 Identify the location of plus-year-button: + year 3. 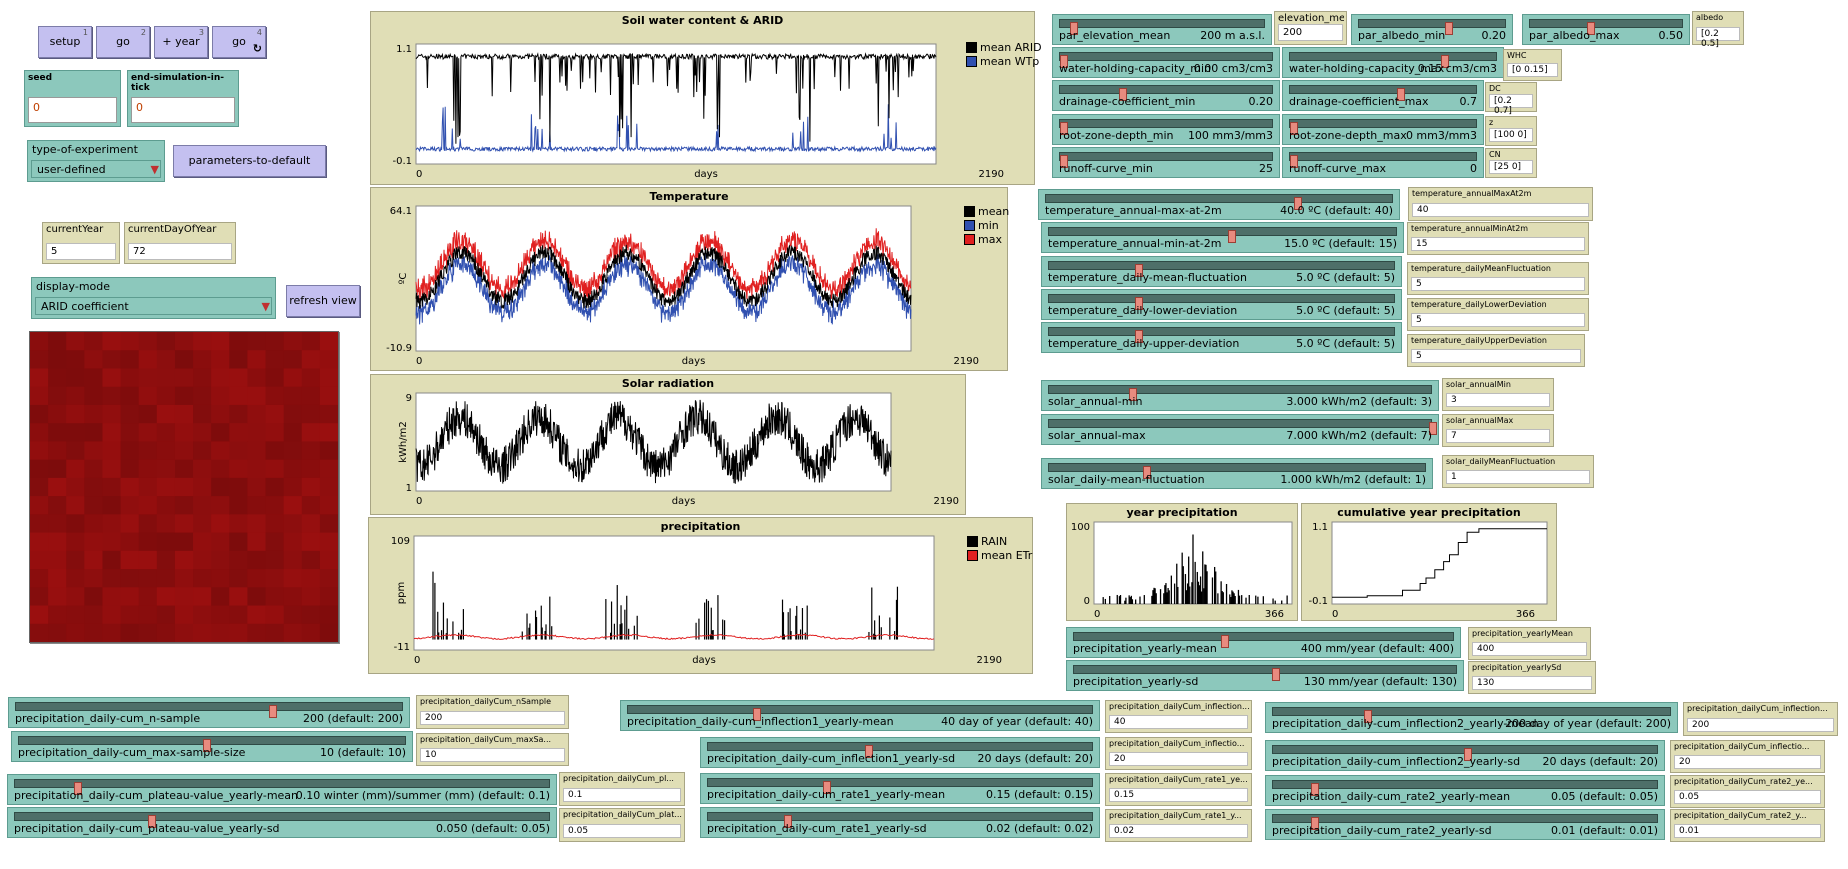
(181, 42).